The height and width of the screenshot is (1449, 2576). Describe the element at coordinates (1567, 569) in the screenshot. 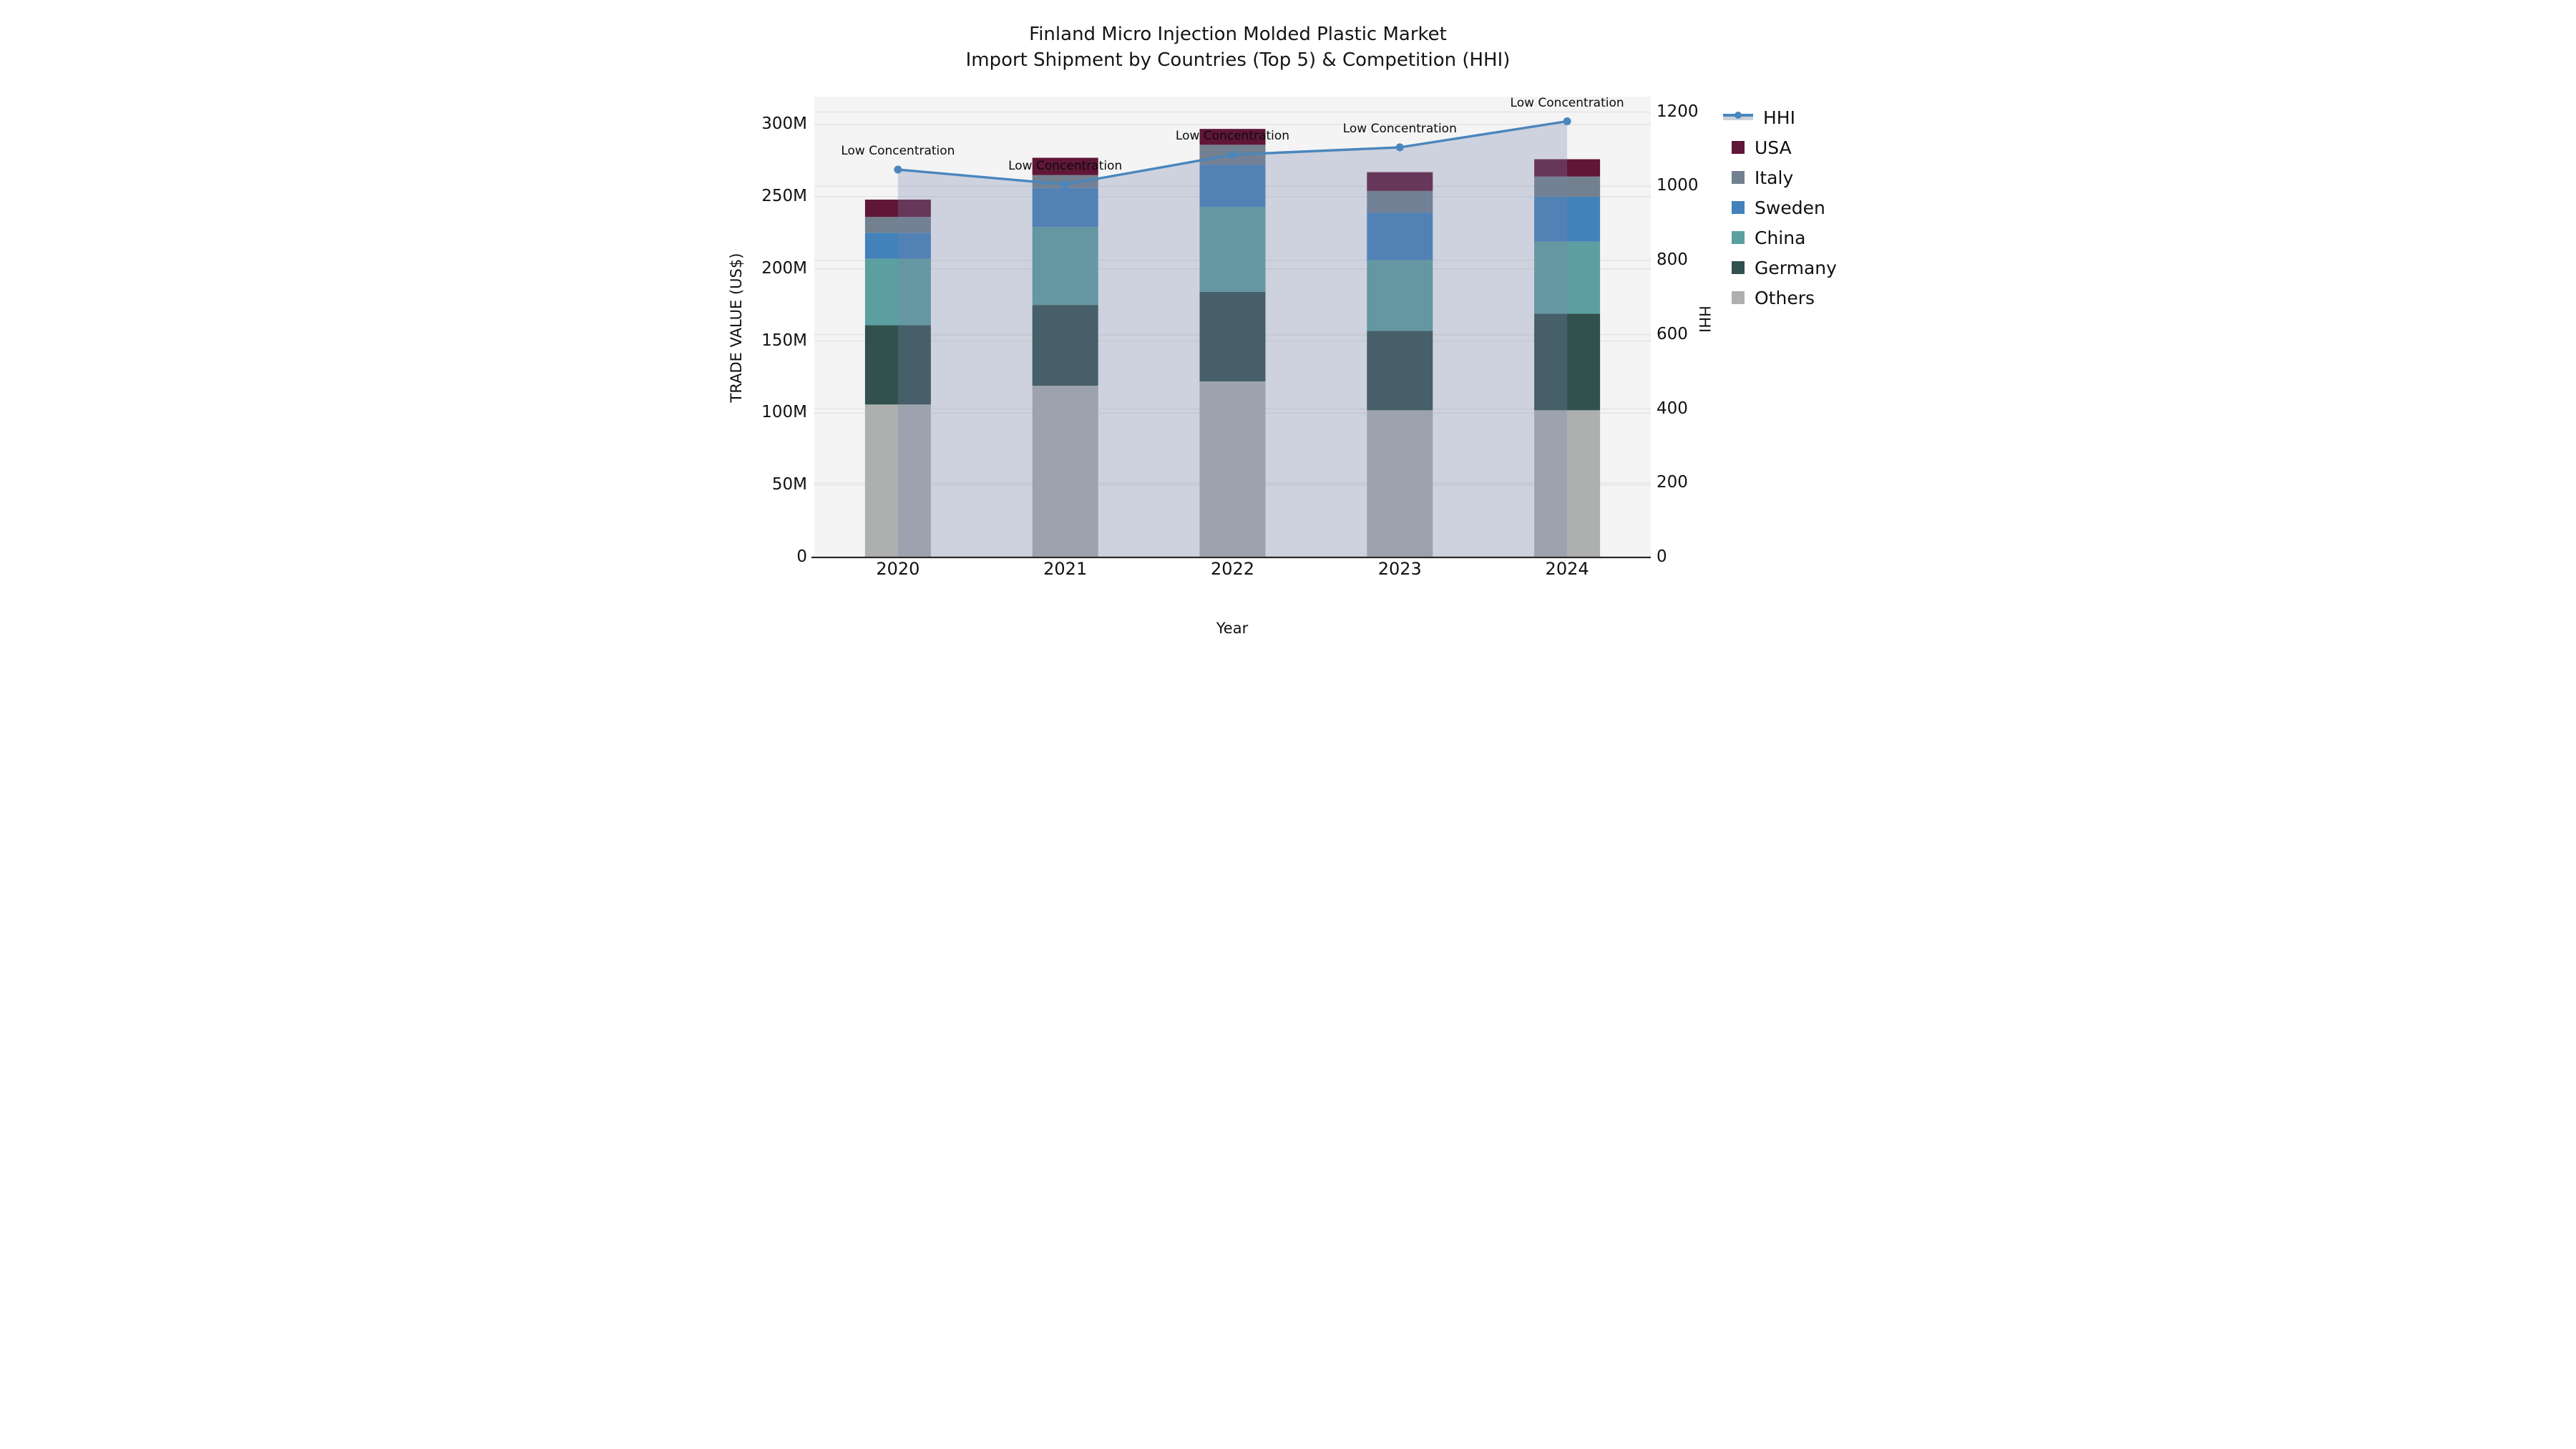

I see `tick-label-year-2024: 2024` at that location.